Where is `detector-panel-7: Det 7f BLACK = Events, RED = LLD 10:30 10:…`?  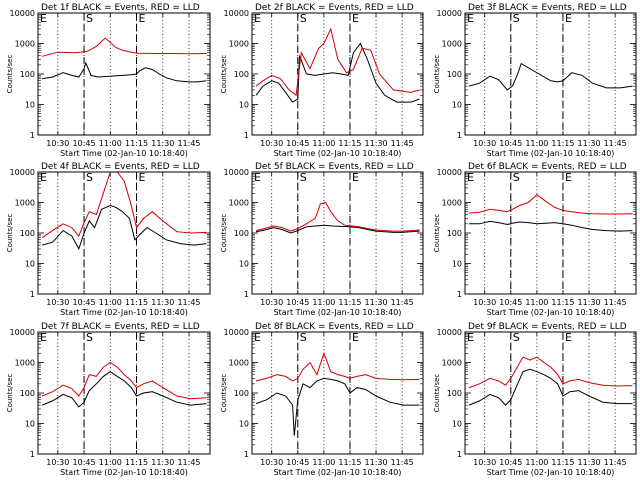
detector-panel-7: Det 7f BLACK = Events, RED = LLD 10:30 10:… is located at coordinates (108, 399).